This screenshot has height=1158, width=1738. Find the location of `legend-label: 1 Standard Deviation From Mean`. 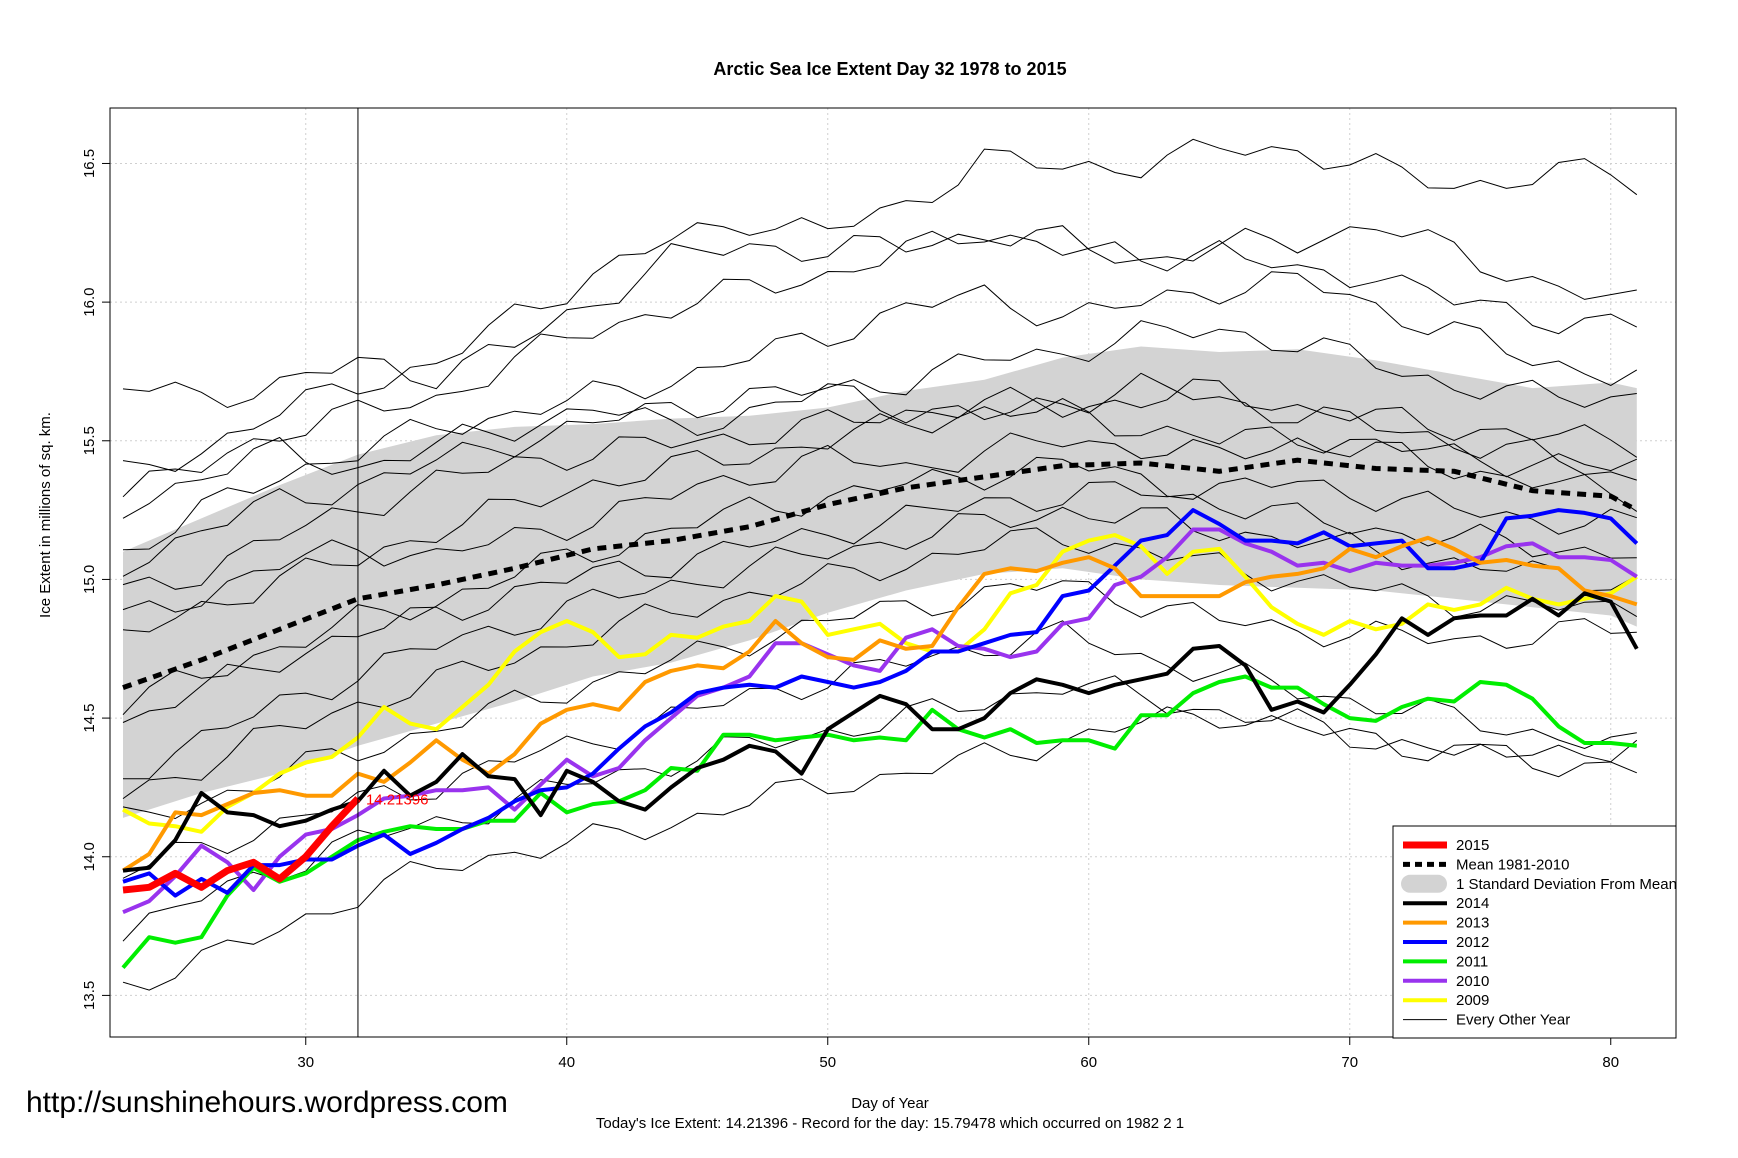

legend-label: 1 Standard Deviation From Mean is located at coordinates (1566, 884).